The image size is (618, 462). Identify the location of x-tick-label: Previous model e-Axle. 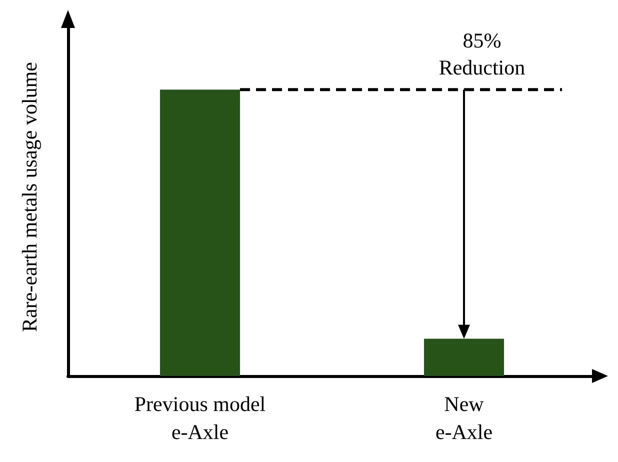
(200, 418).